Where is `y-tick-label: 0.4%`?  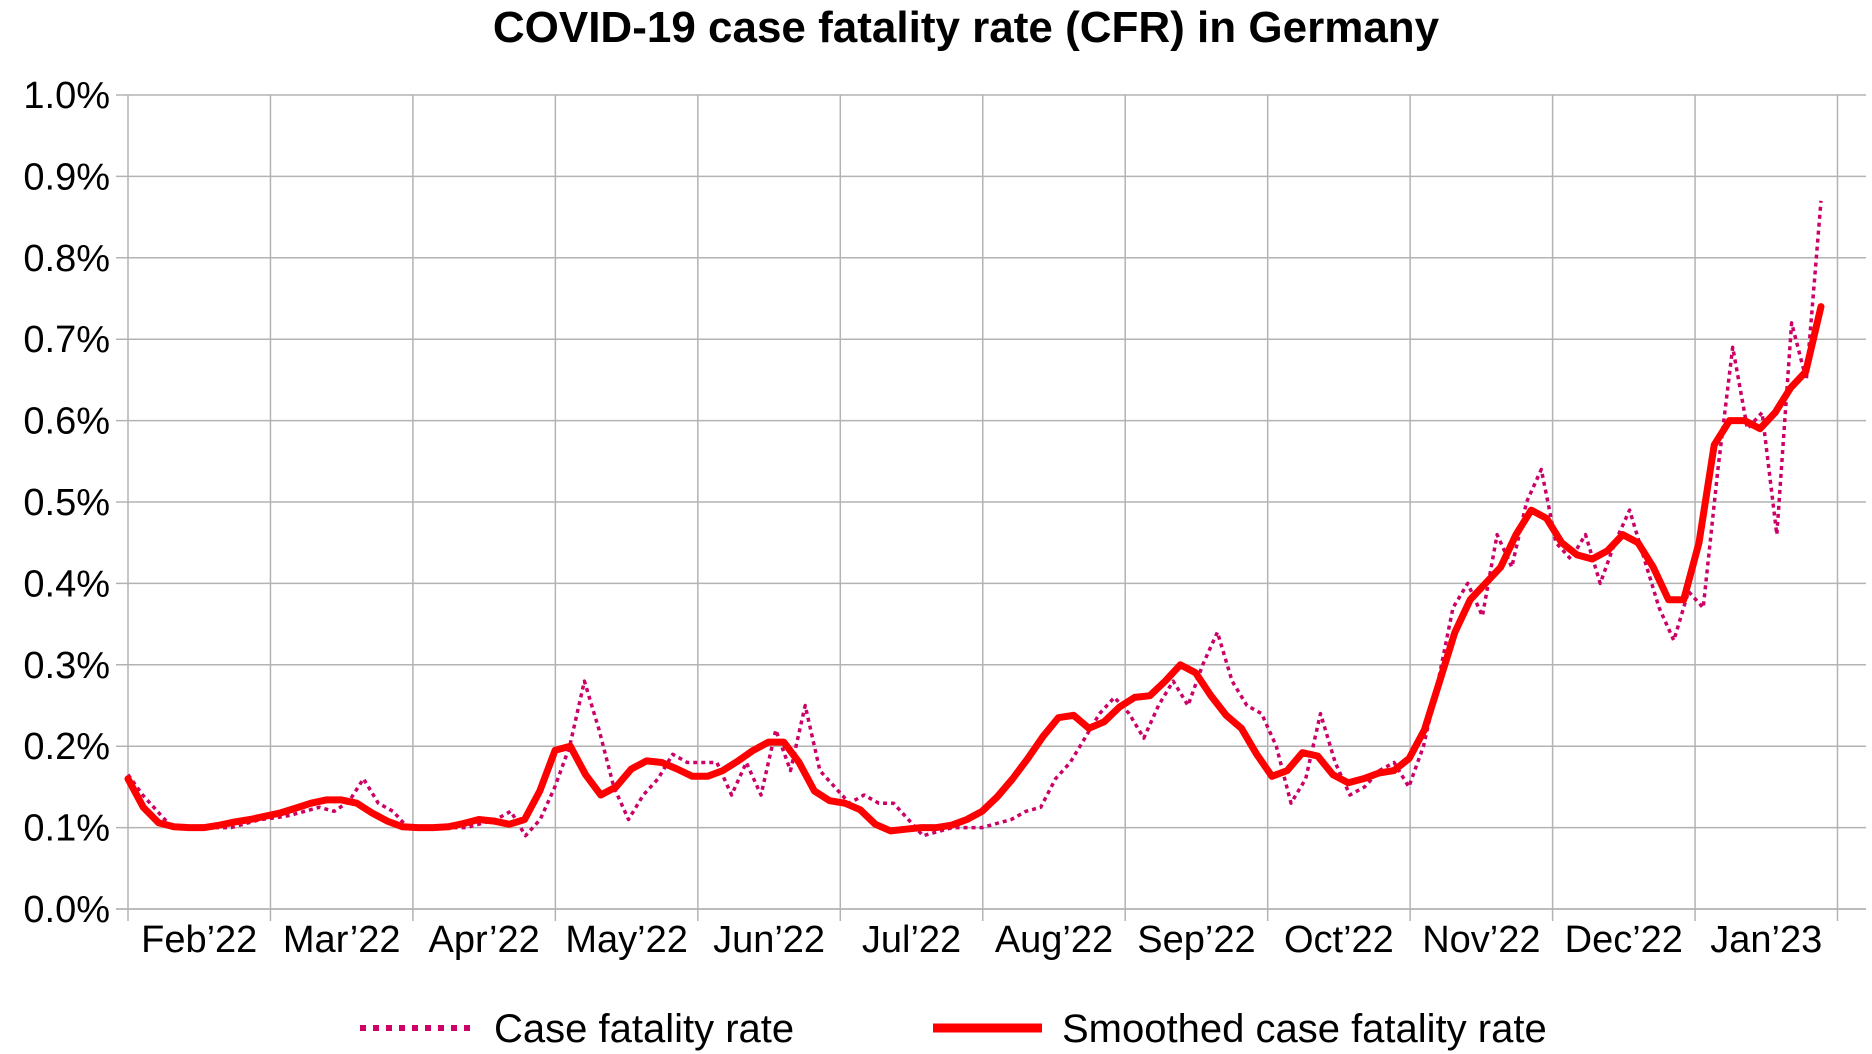
y-tick-label: 0.4% is located at coordinates (66, 584).